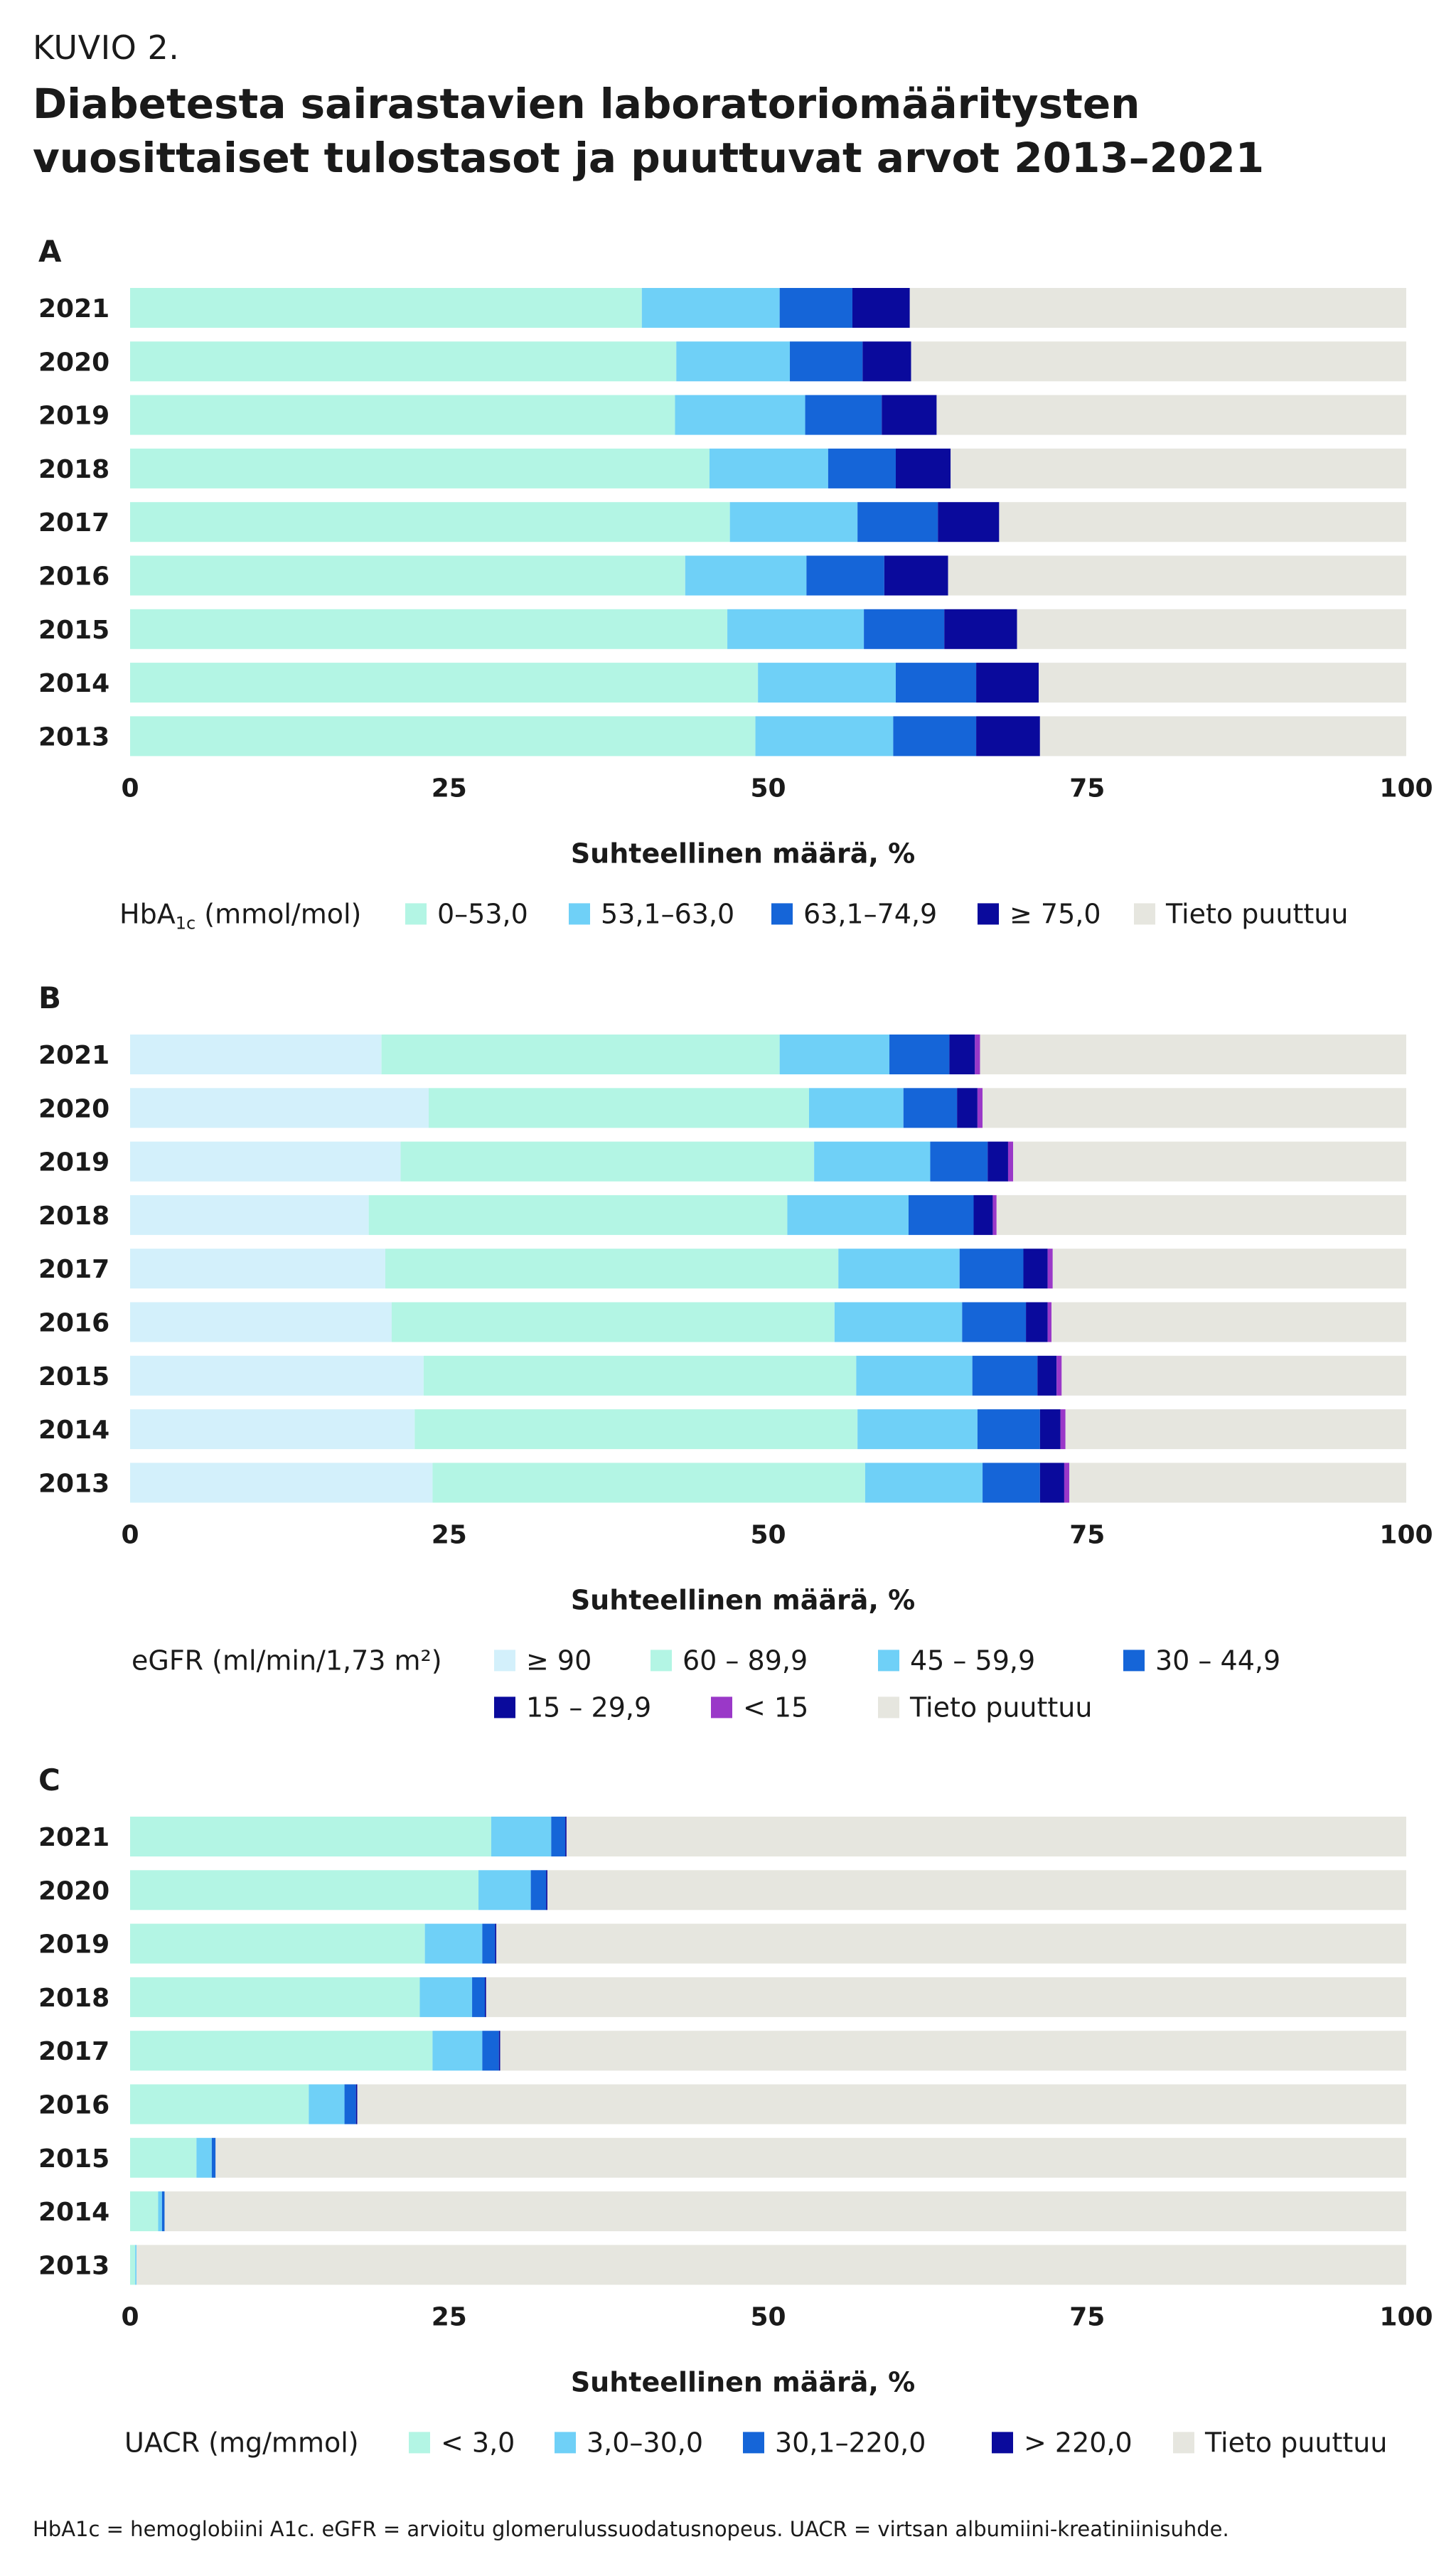  I want to click on bar-segment-2018-s6, so click(1201, 1215).